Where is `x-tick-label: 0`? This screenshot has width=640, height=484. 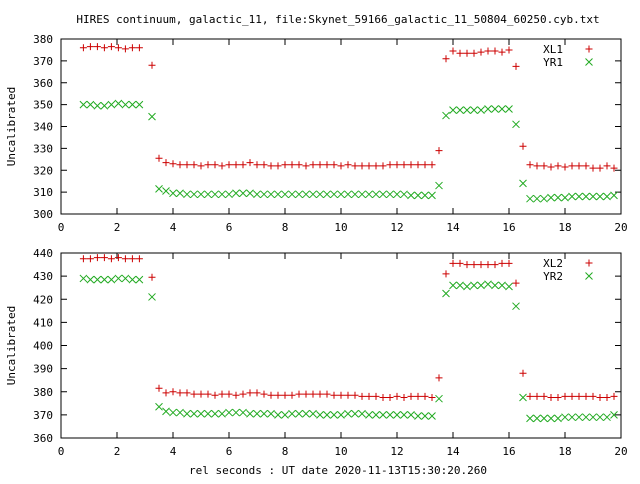 x-tick-label: 0 is located at coordinates (61, 451).